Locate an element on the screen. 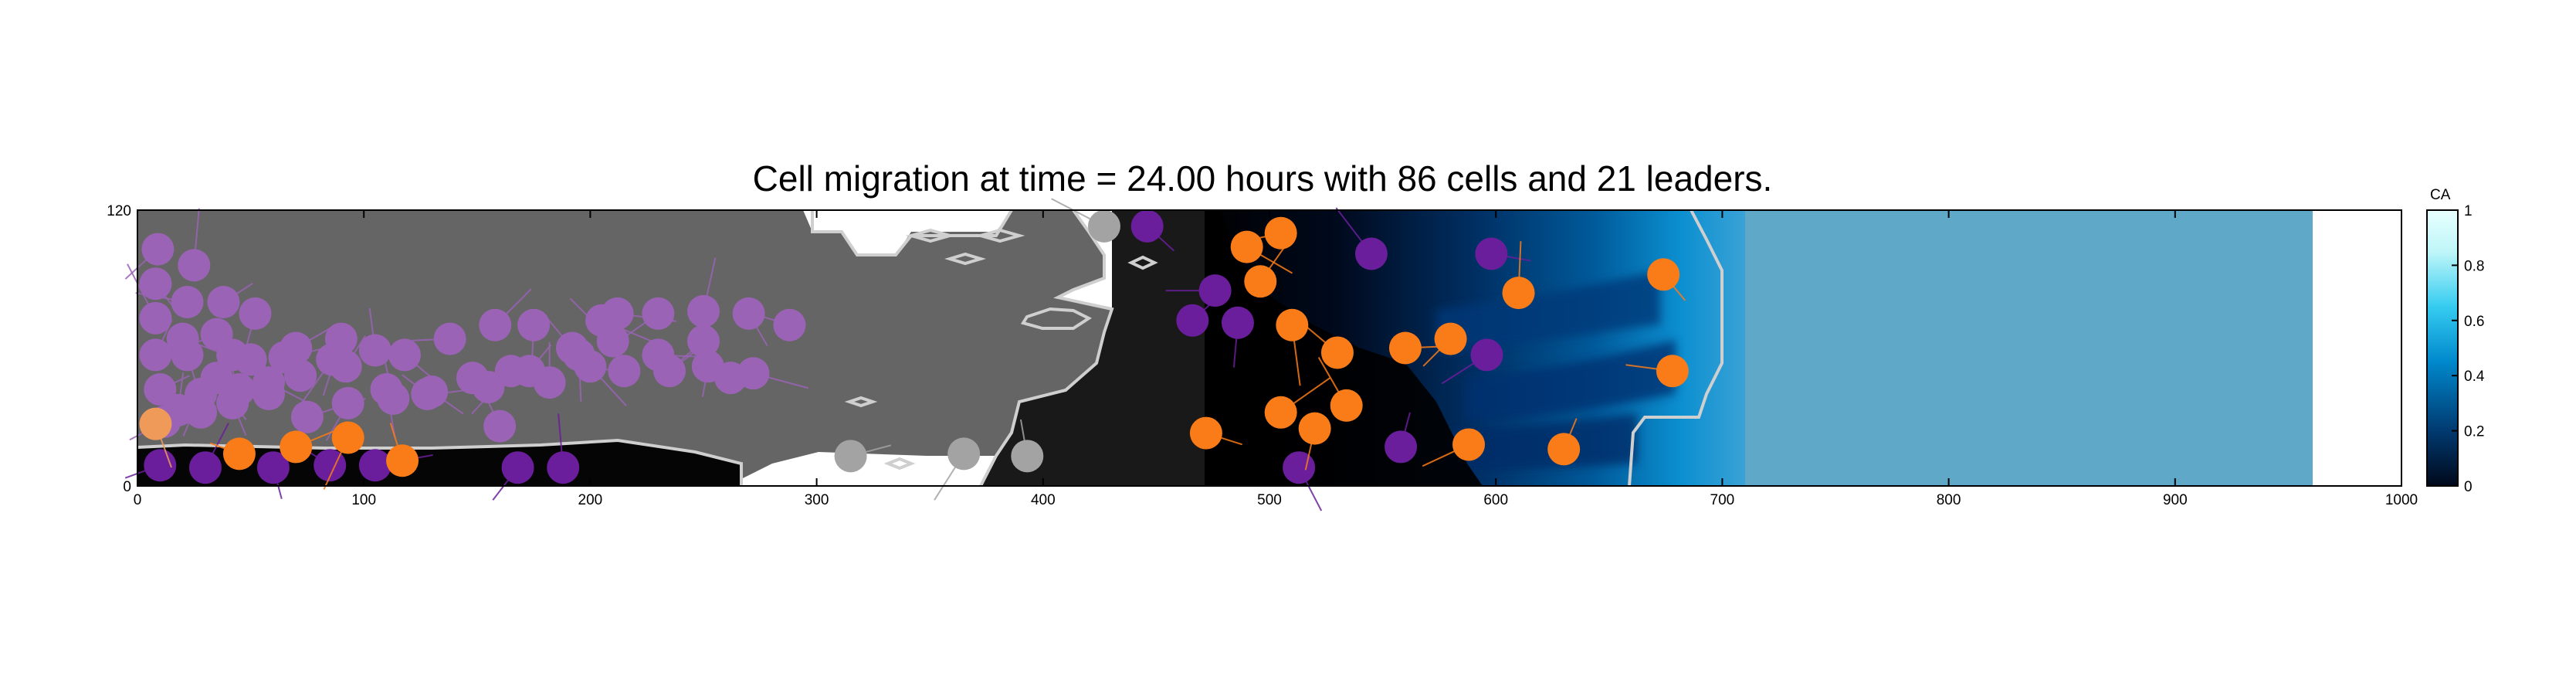  colorbar-tick-label: 0.6 is located at coordinates (2474, 322).